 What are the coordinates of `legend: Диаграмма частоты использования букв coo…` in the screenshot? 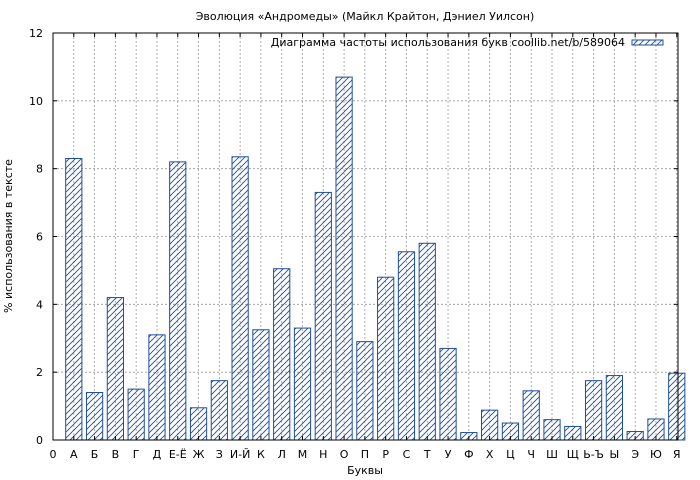 It's located at (467, 42).